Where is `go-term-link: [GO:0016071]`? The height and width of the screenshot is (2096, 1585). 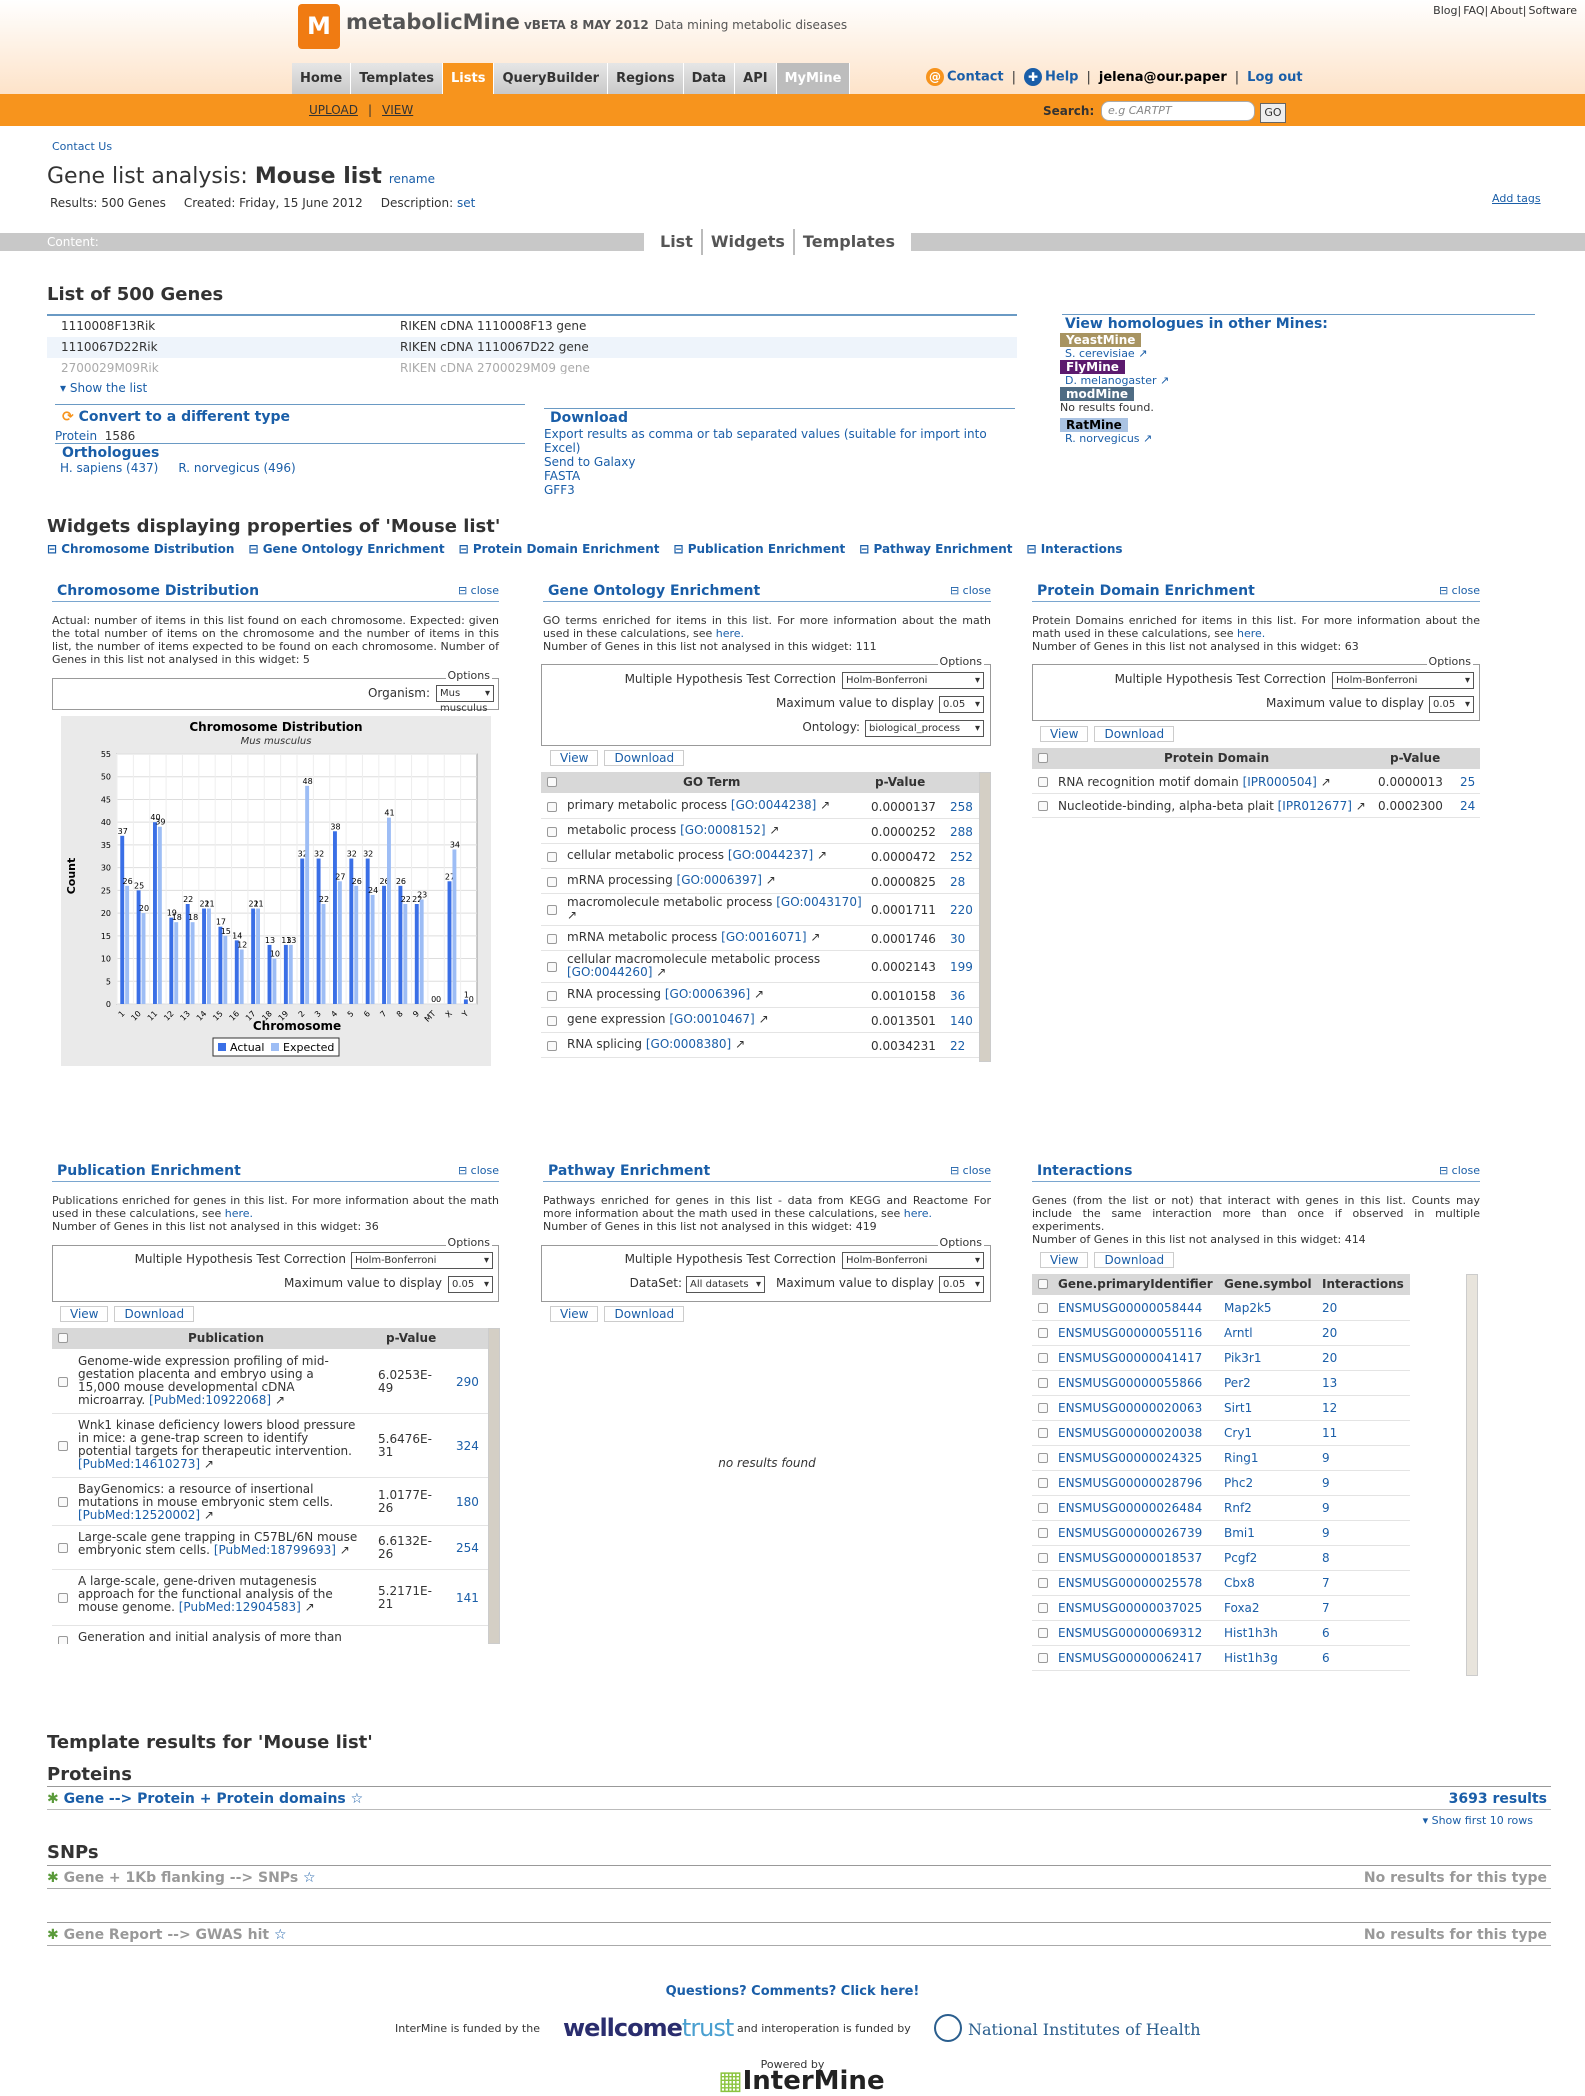
go-term-link: [GO:0016071] is located at coordinates (764, 937).